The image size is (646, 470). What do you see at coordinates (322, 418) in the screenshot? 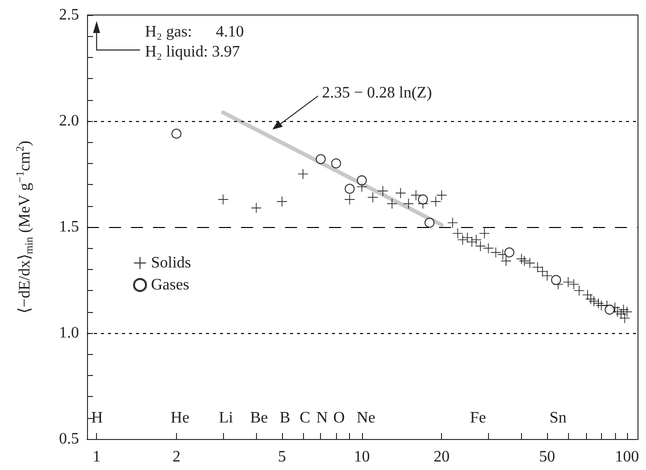
I see `annotation: N` at bounding box center [322, 418].